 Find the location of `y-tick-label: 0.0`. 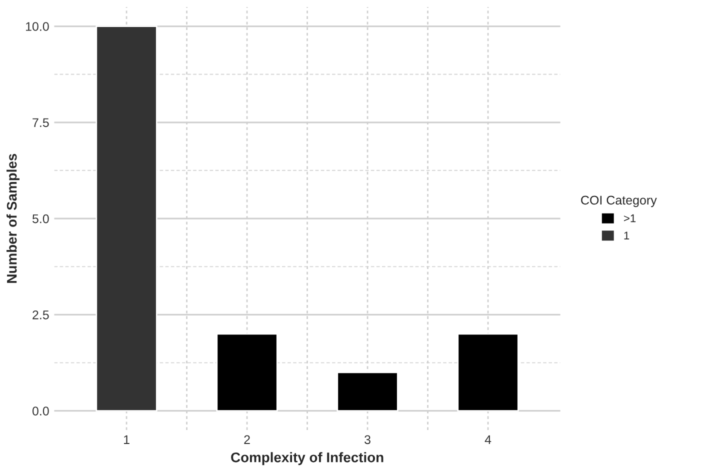

y-tick-label: 0.0 is located at coordinates (40, 411).